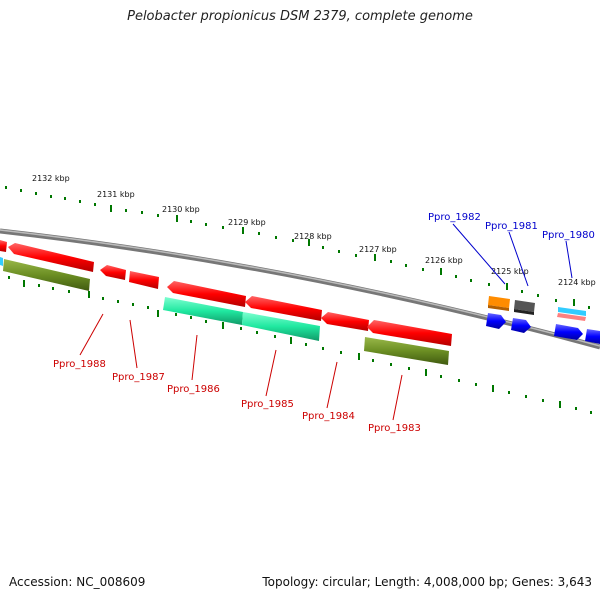 The width and height of the screenshot is (600, 600). I want to click on accession-text: Accession: NC_008609, so click(77, 582).